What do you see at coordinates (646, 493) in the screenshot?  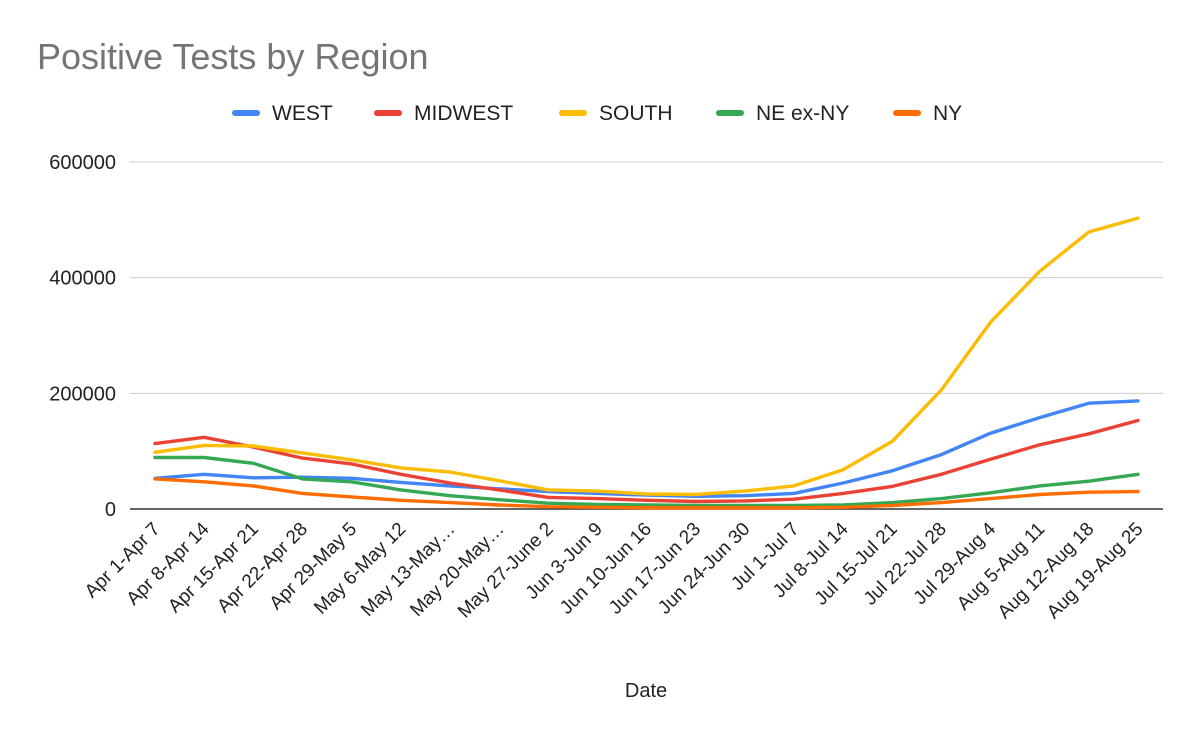 I see `series-line-ny` at bounding box center [646, 493].